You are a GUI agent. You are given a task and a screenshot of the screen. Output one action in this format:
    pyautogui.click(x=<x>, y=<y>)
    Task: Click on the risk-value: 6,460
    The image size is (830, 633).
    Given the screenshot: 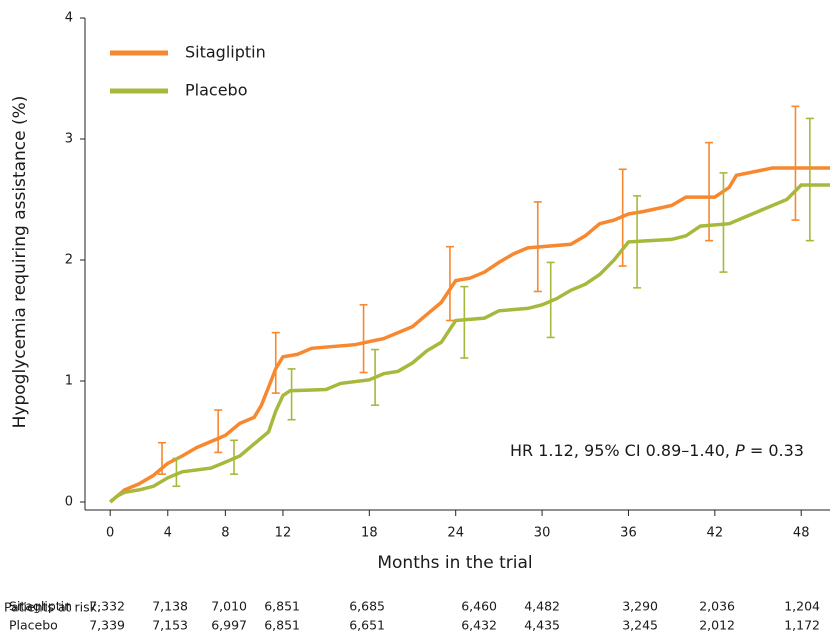 What is the action you would take?
    pyautogui.click(x=479, y=606)
    